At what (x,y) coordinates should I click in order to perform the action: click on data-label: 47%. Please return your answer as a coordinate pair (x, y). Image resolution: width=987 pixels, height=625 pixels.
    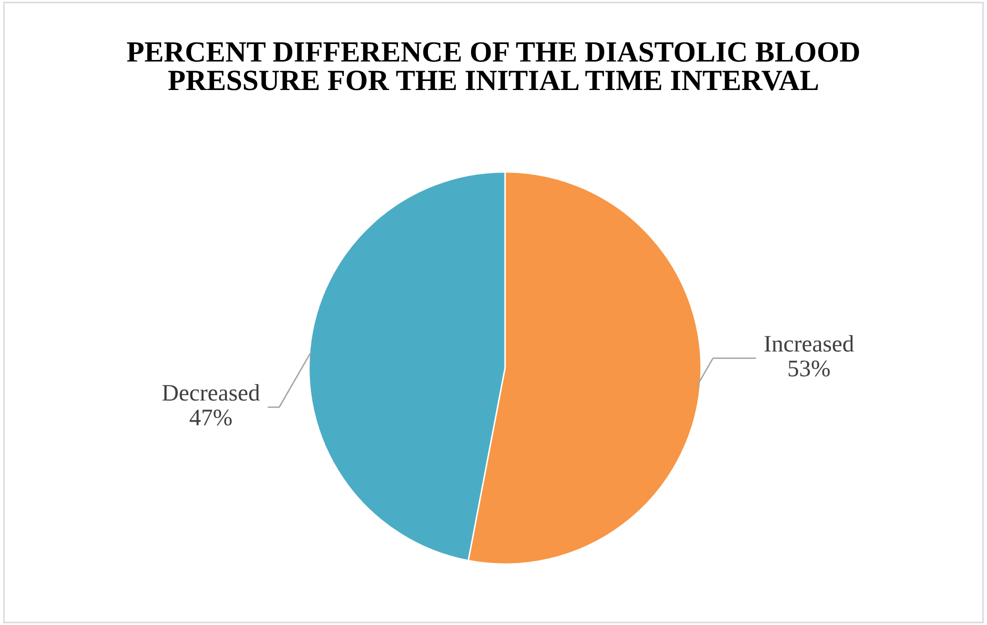
    Looking at the image, I should click on (211, 418).